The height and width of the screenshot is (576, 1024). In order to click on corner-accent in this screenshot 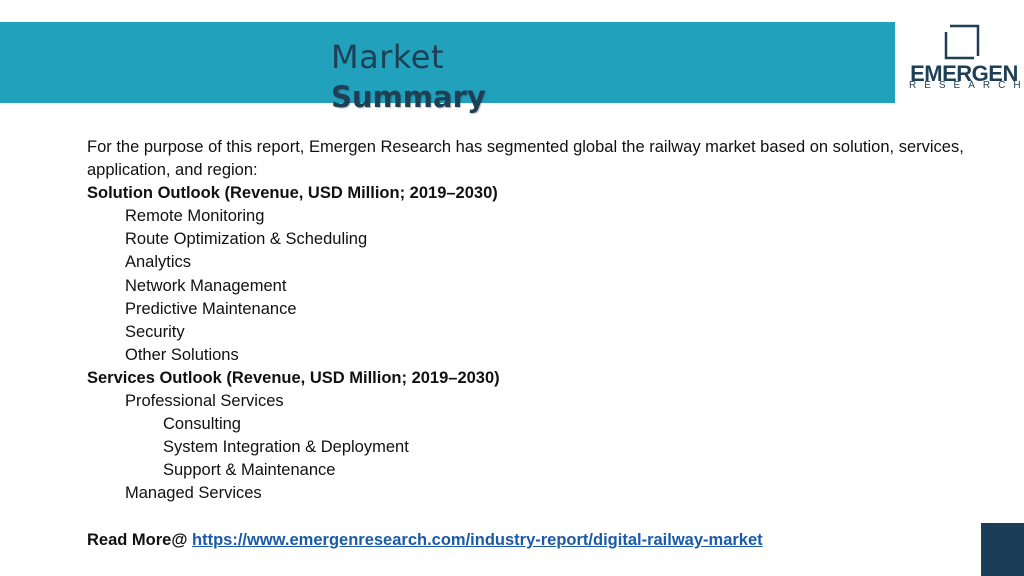, I will do `click(1002, 549)`.